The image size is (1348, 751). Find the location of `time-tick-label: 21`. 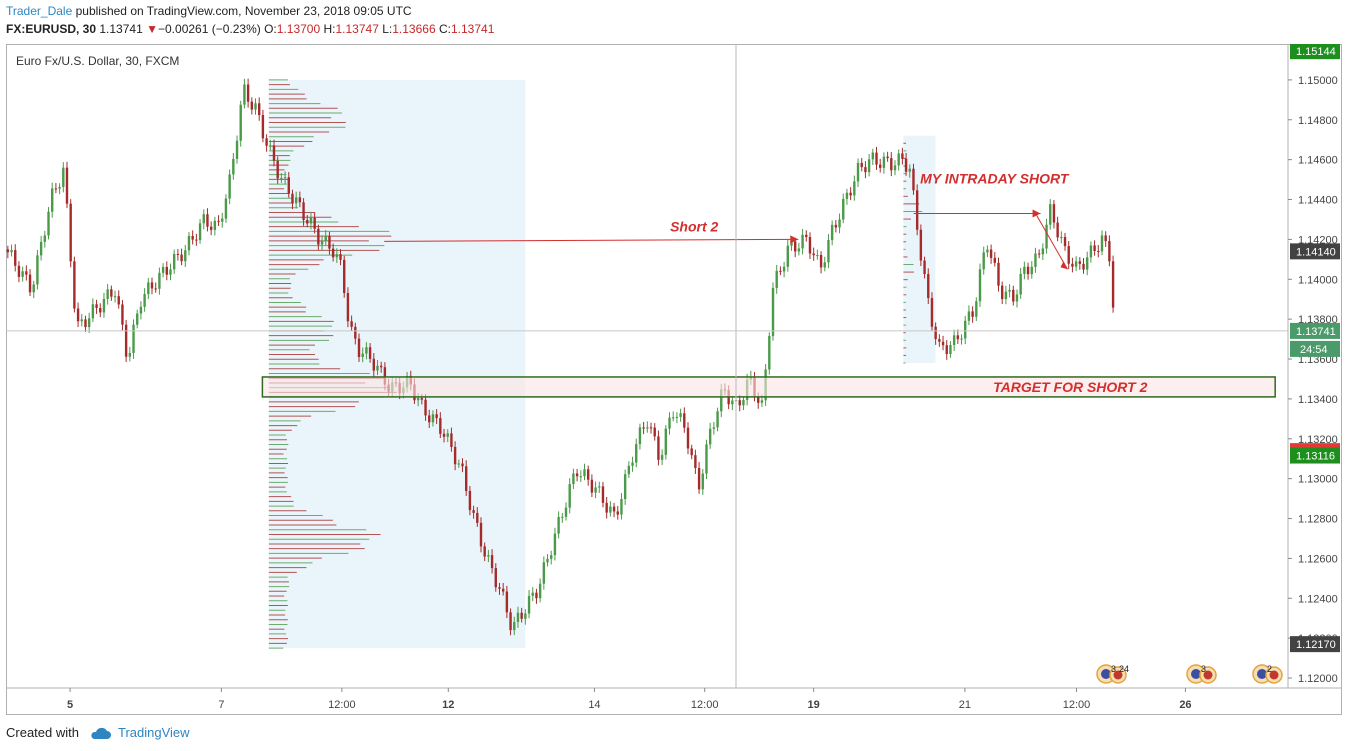

time-tick-label: 21 is located at coordinates (965, 705).